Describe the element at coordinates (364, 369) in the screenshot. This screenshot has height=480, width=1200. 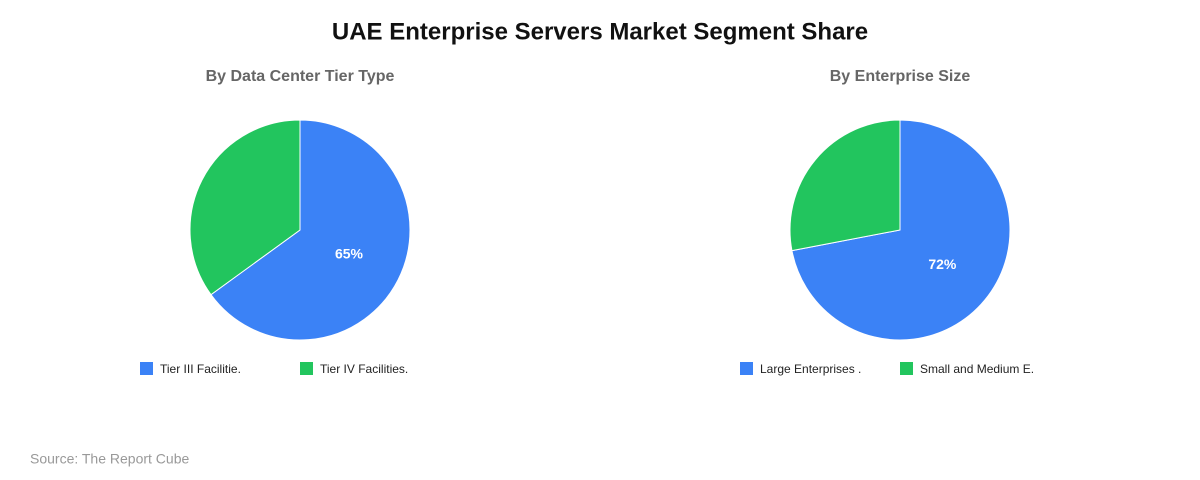
I see `legend-label: Tier IV Facilities.` at that location.